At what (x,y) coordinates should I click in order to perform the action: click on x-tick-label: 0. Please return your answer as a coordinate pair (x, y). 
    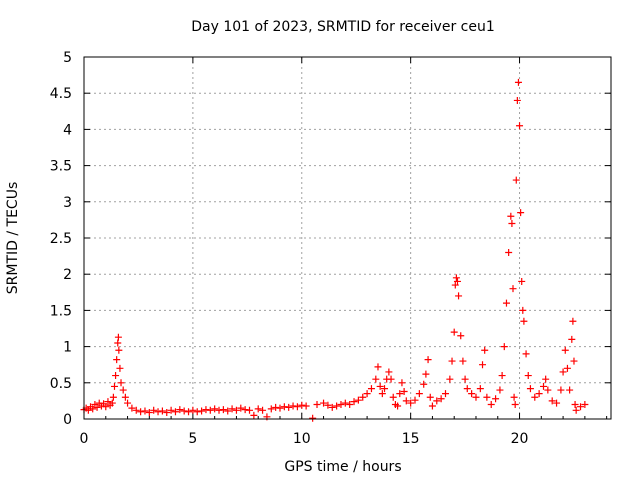
    Looking at the image, I should click on (84, 439).